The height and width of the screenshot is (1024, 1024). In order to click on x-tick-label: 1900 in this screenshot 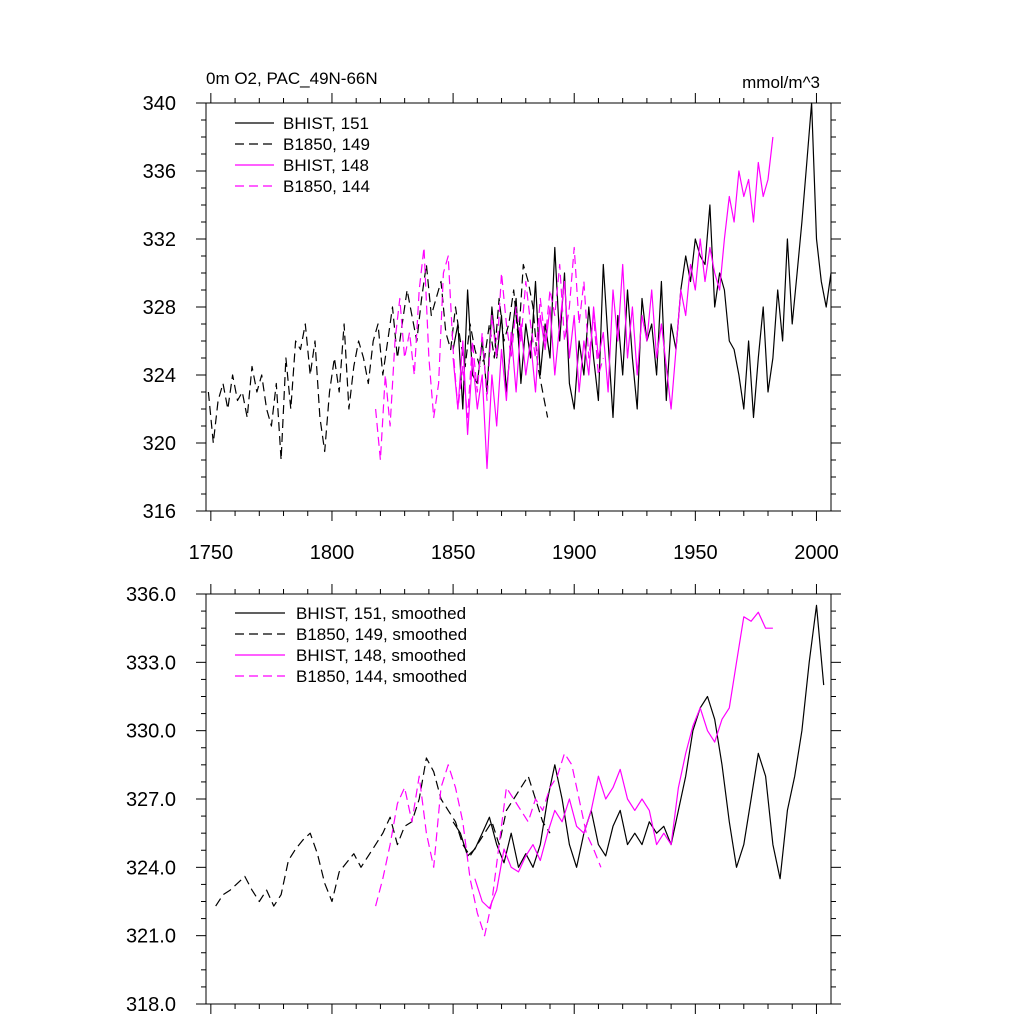, I will do `click(574, 553)`.